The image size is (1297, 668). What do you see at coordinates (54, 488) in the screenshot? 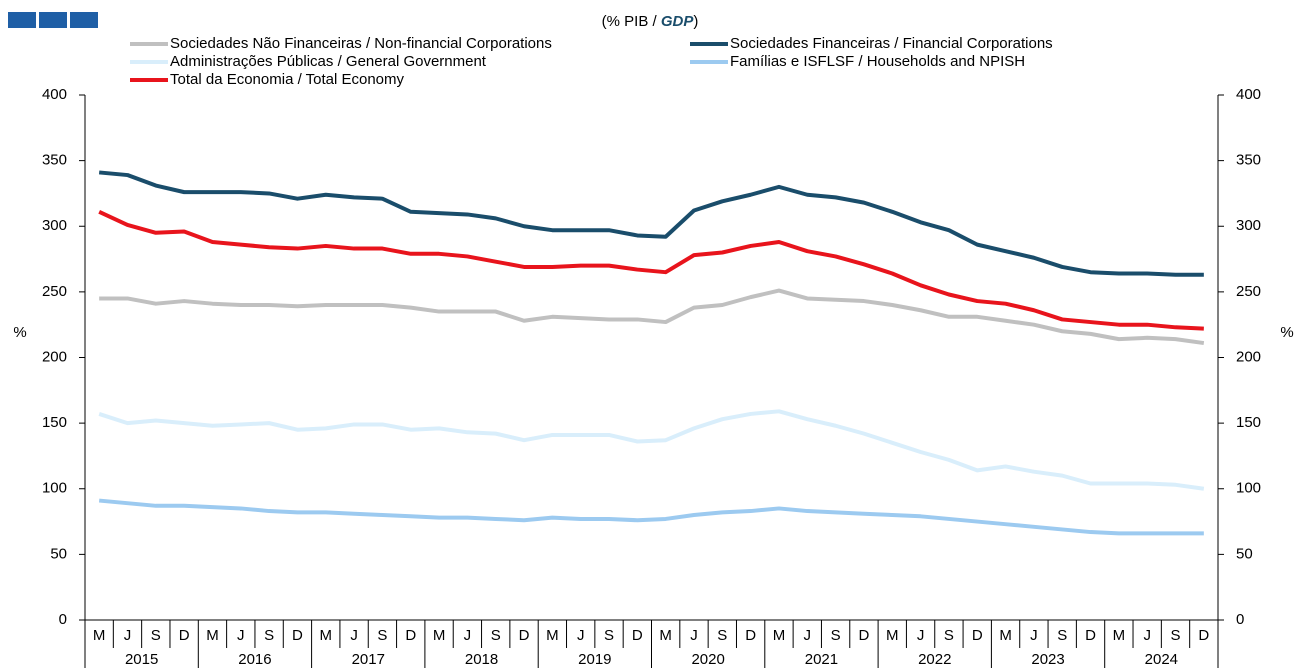
I see `y-tick-label: 100` at bounding box center [54, 488].